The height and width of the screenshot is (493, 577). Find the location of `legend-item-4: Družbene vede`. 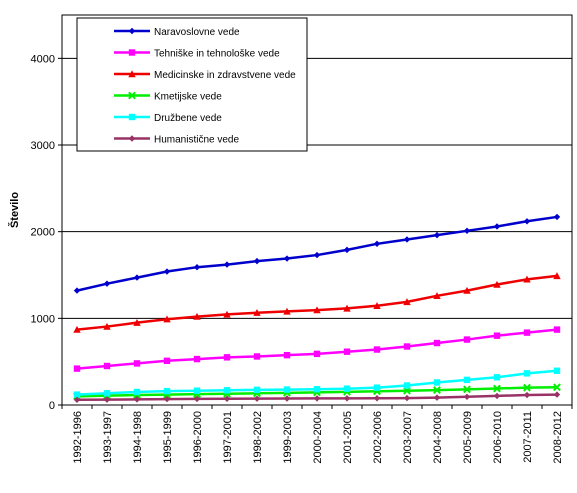

legend-item-4: Družbene vede is located at coordinates (168, 118).